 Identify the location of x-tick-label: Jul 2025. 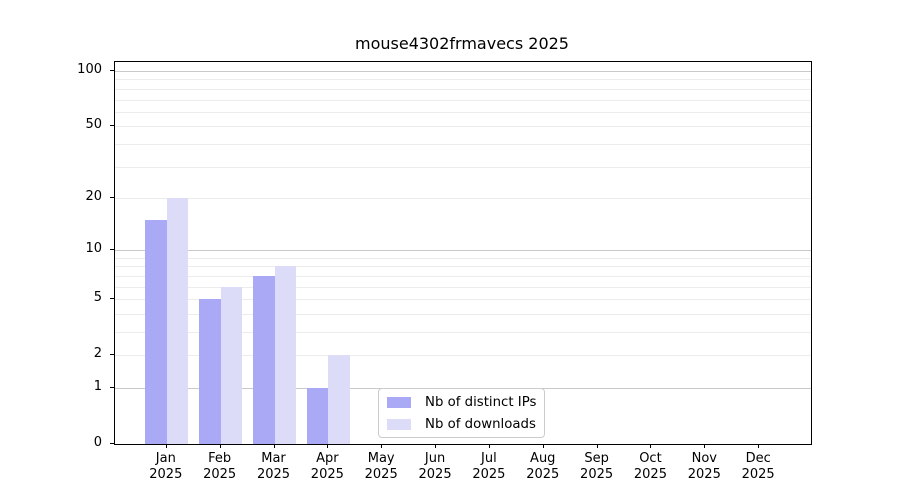
(489, 466).